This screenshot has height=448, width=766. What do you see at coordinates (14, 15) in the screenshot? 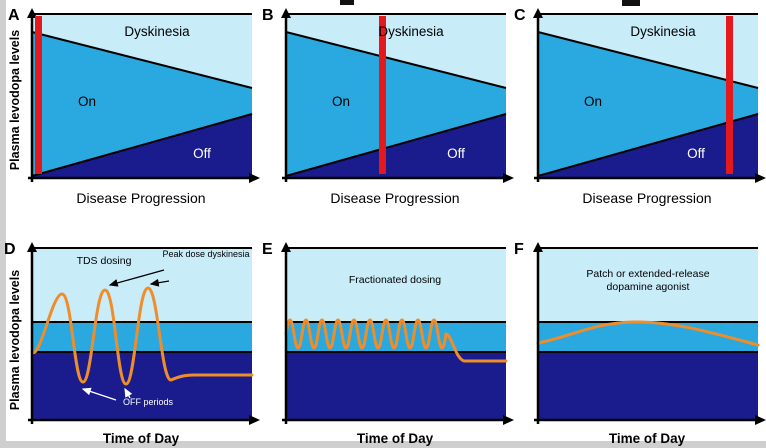
I see `panel-letter-a: A` at bounding box center [14, 15].